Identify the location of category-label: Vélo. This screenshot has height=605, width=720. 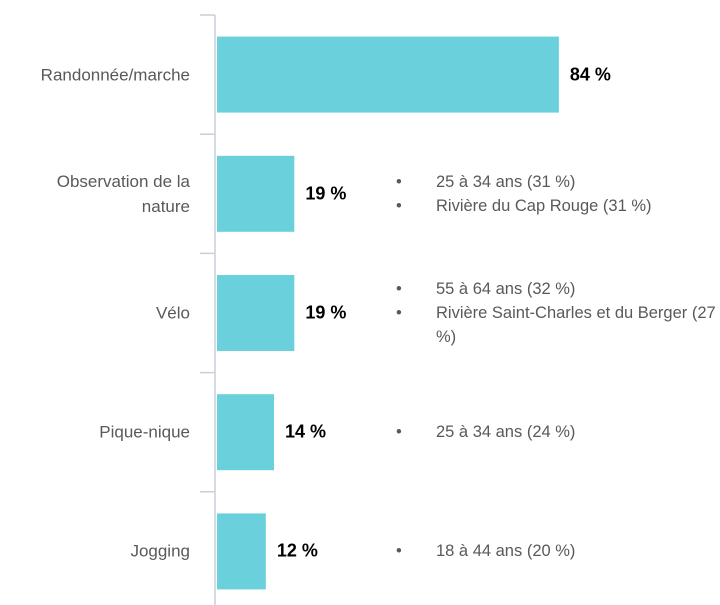
(172, 313).